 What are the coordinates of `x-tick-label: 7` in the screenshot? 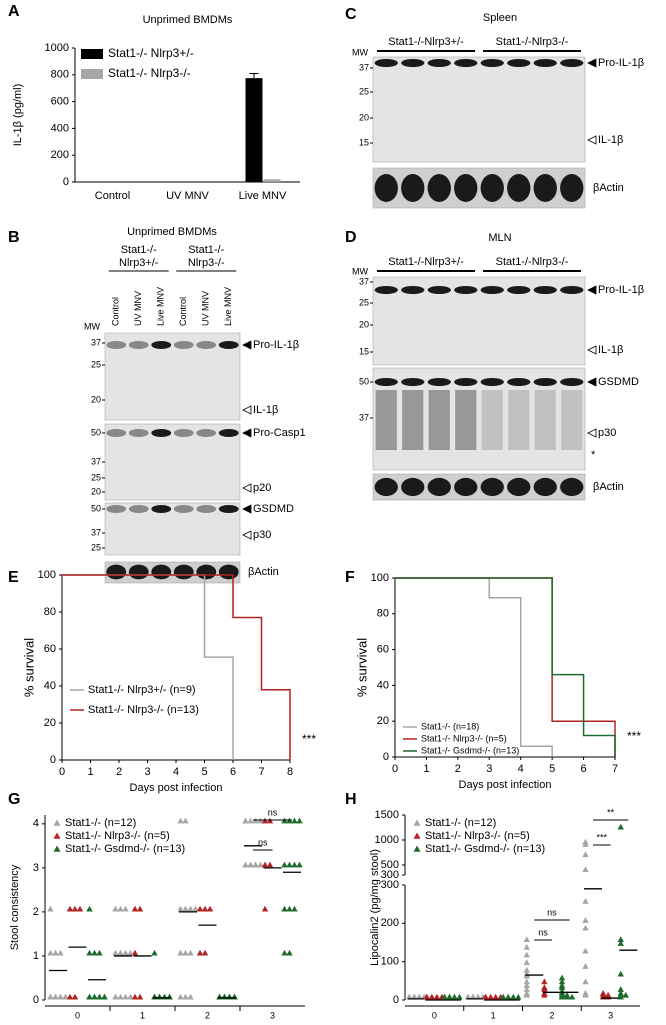 It's located at (261, 772).